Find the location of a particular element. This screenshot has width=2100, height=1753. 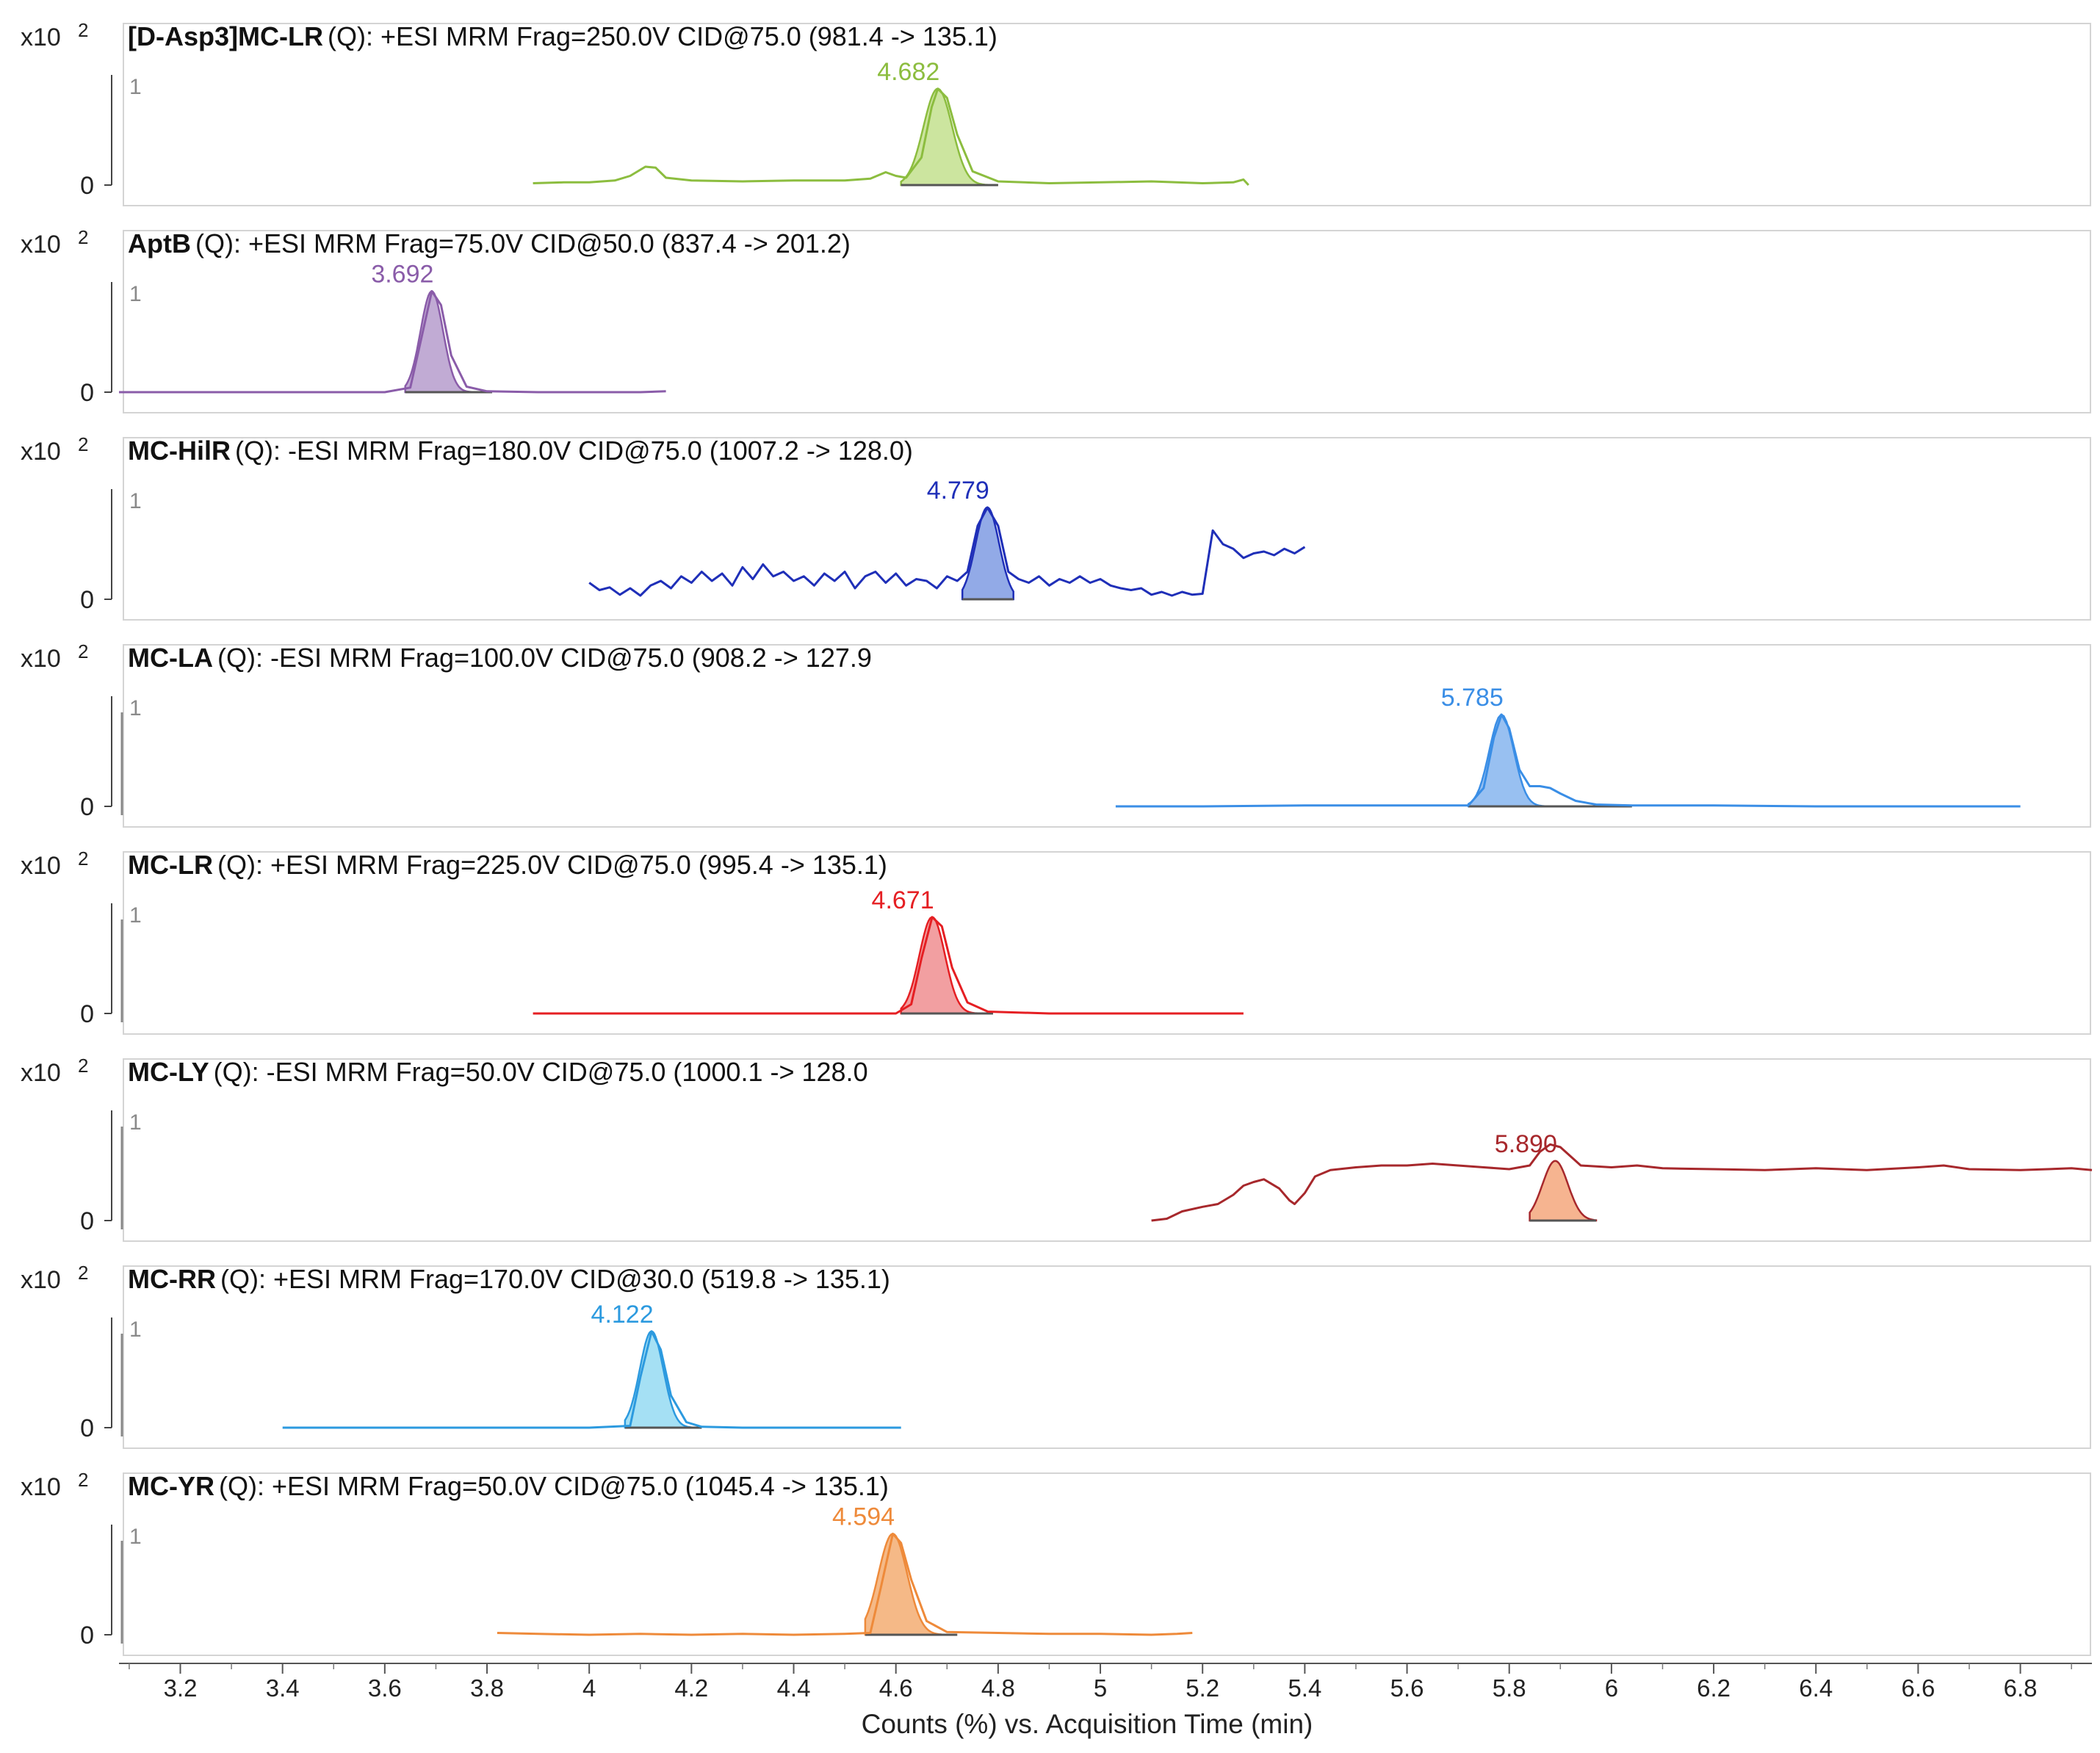

x-tick-label: 5.6 is located at coordinates (1407, 1688).